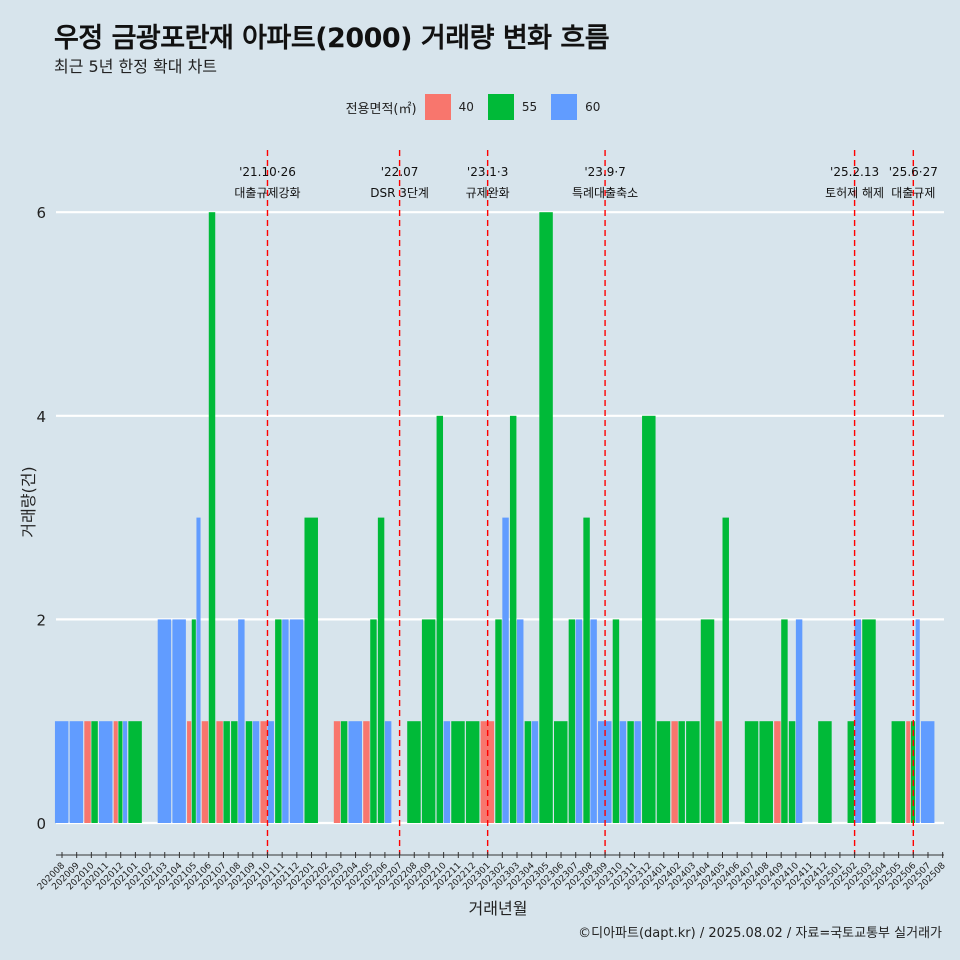 The height and width of the screenshot is (960, 960). What do you see at coordinates (498, 908) in the screenshot?
I see `x-axis-label: 거래년월` at bounding box center [498, 908].